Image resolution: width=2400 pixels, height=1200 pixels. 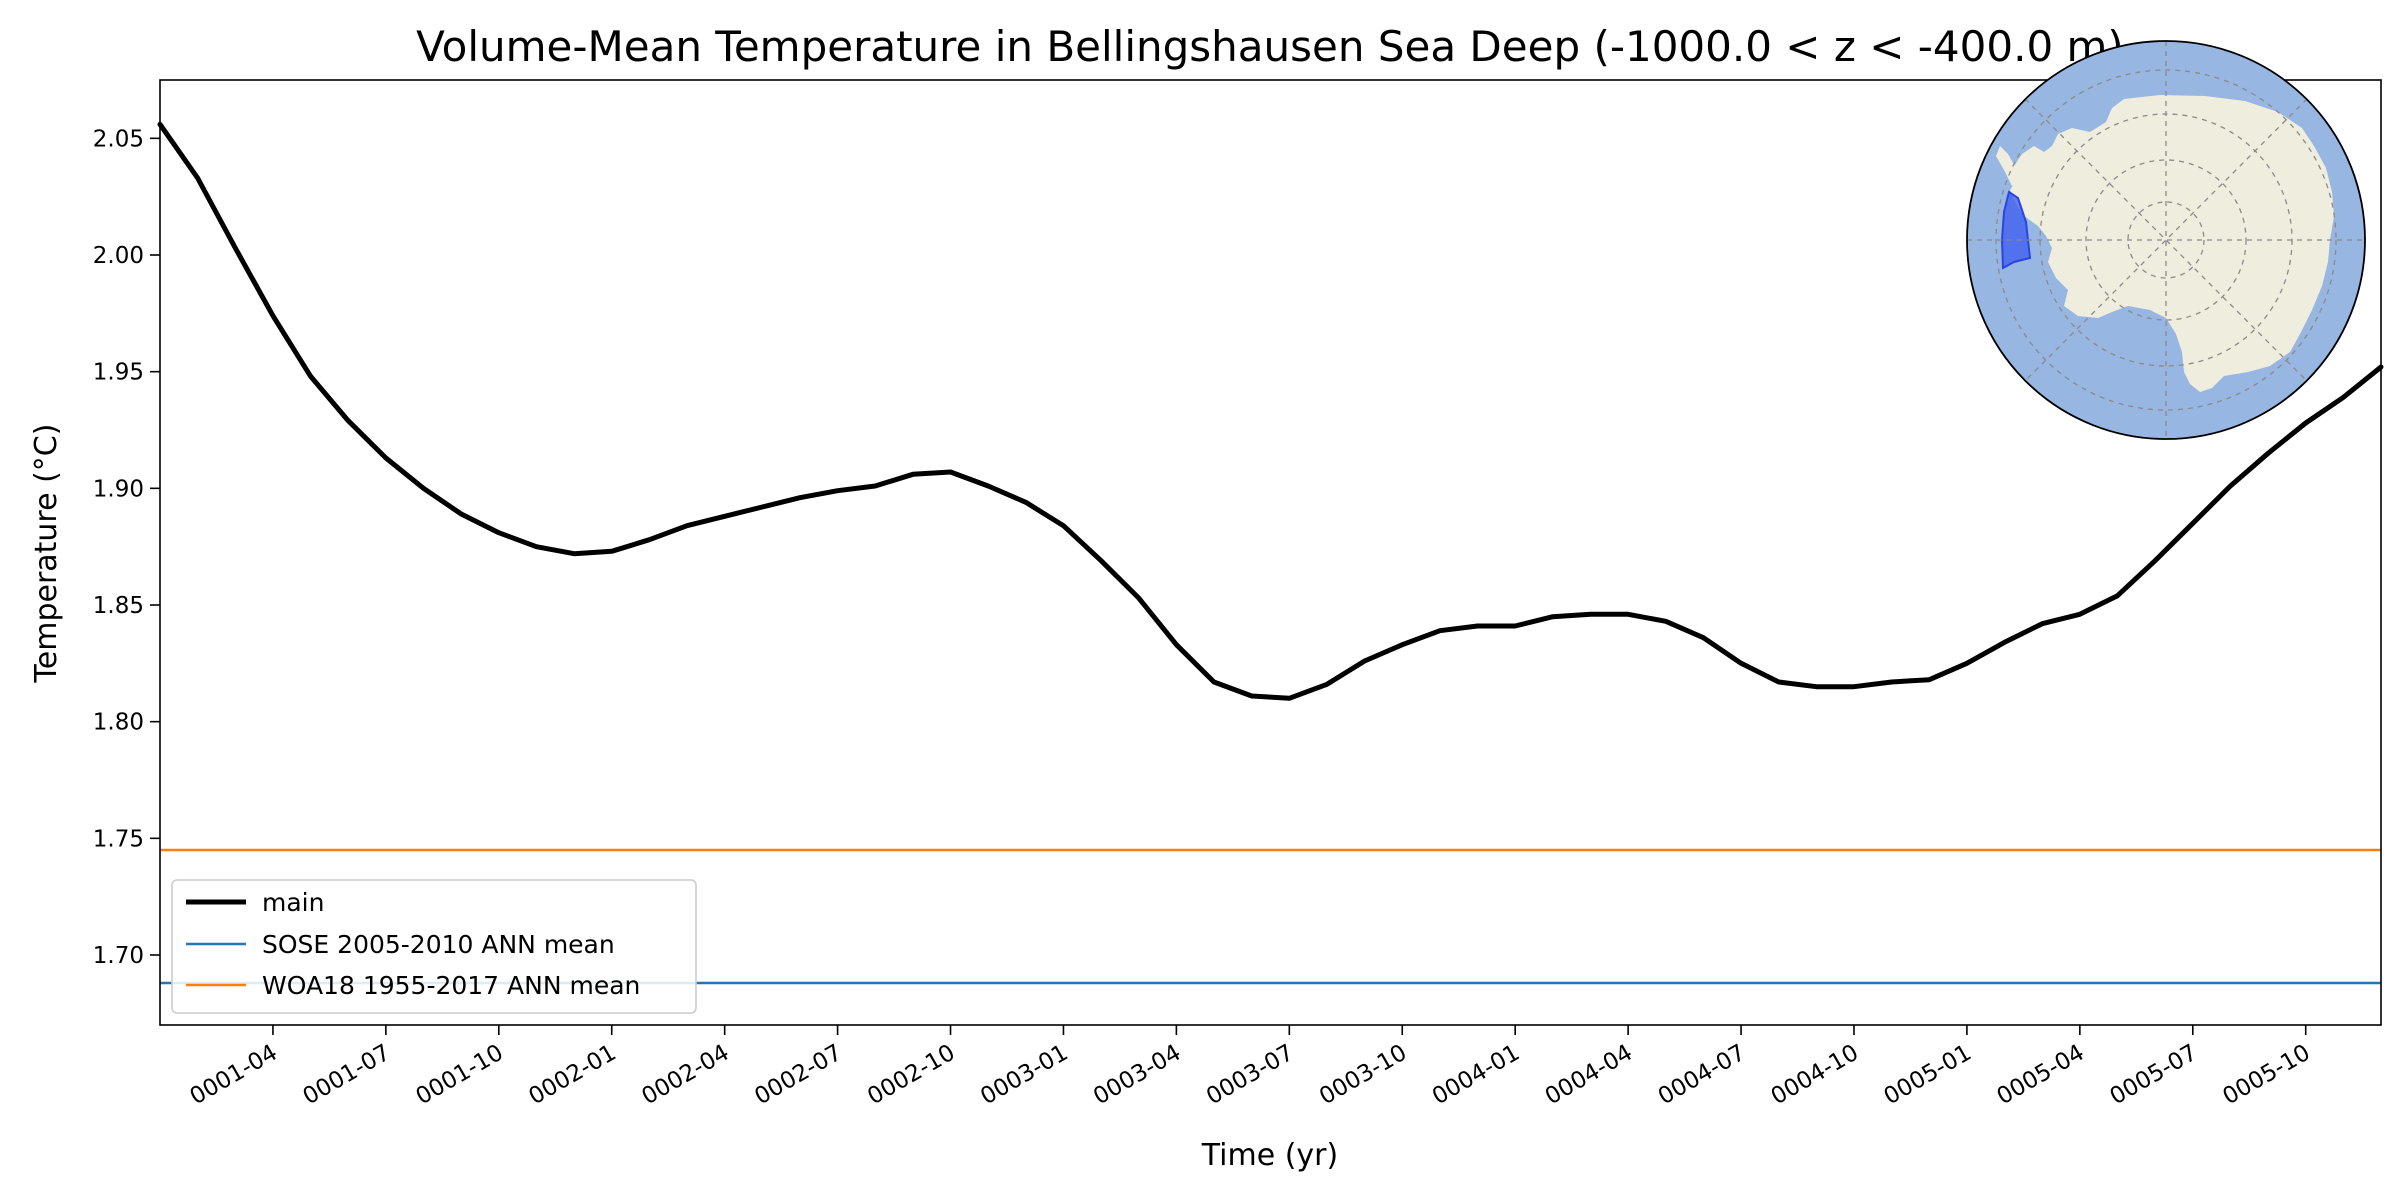 What do you see at coordinates (2172, 243) in the screenshot?
I see `inset-antarctica-land` at bounding box center [2172, 243].